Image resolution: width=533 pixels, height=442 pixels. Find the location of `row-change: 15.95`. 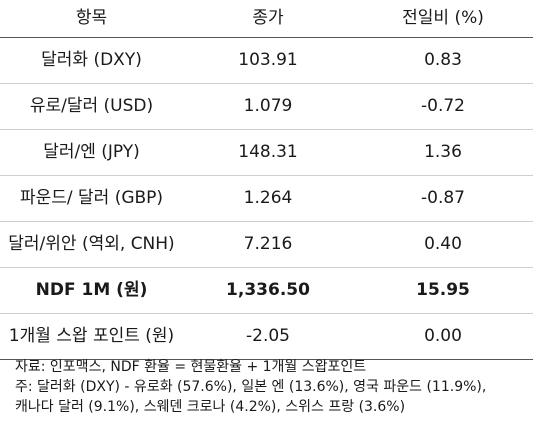

row-change: 15.95 is located at coordinates (443, 290).